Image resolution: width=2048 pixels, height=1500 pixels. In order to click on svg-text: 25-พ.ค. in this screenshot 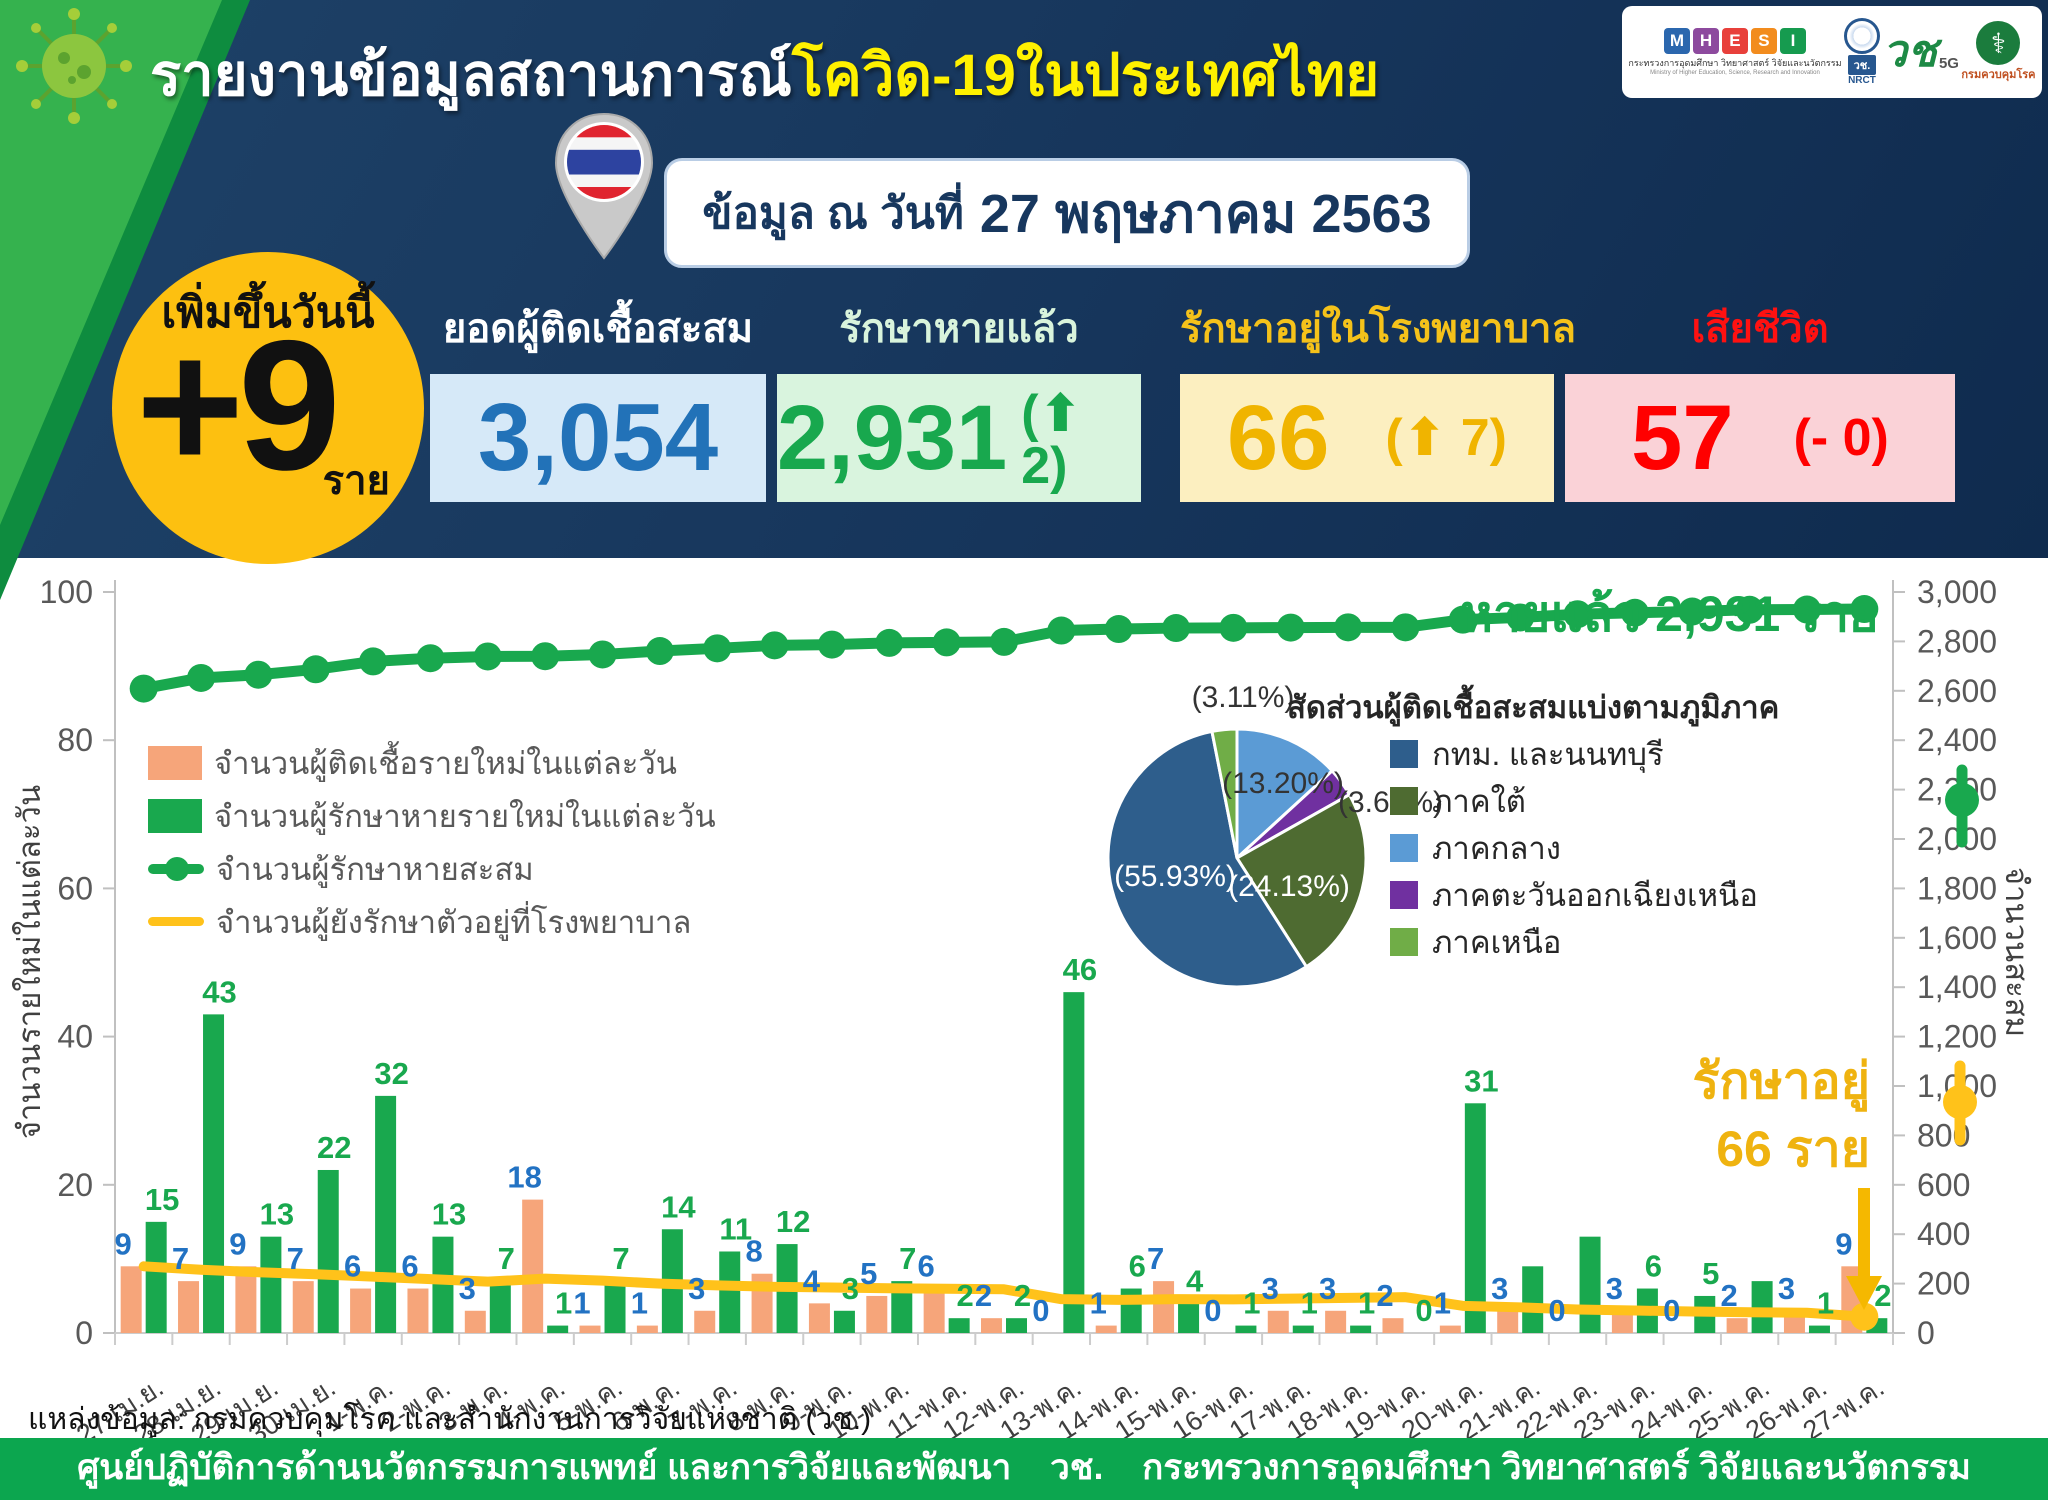, I will do `click(1729, 1409)`.